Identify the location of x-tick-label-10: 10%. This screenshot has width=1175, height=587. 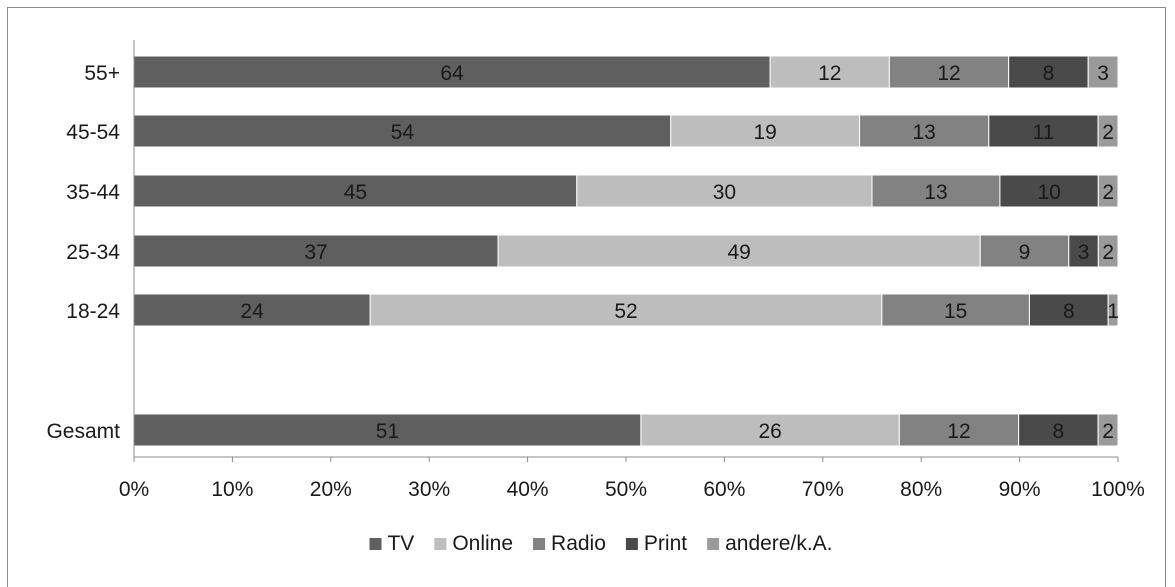
(232, 489).